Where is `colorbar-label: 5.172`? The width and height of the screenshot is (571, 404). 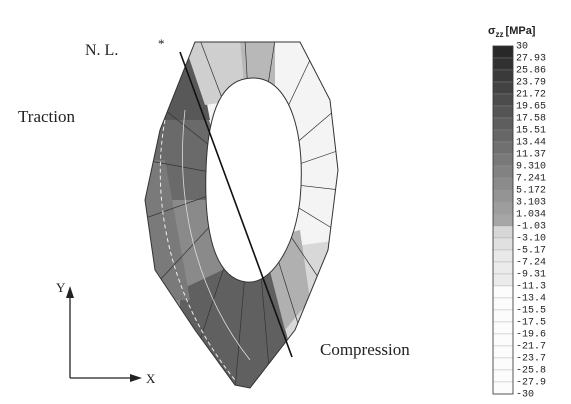
colorbar-label: 5.172 is located at coordinates (531, 191).